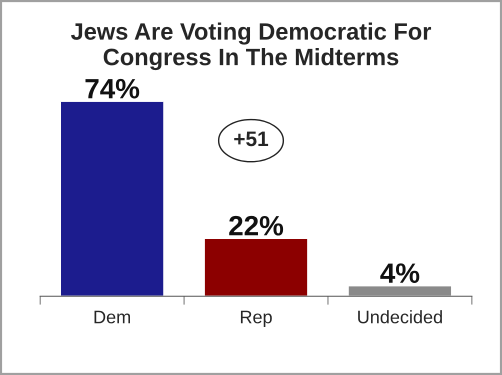 The height and width of the screenshot is (375, 502). I want to click on x-tick-label: Dem, so click(112, 317).